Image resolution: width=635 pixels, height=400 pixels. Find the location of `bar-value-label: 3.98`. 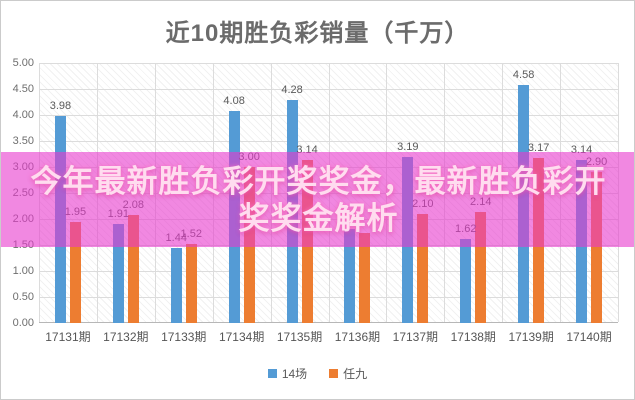

bar-value-label: 3.98 is located at coordinates (60, 106).